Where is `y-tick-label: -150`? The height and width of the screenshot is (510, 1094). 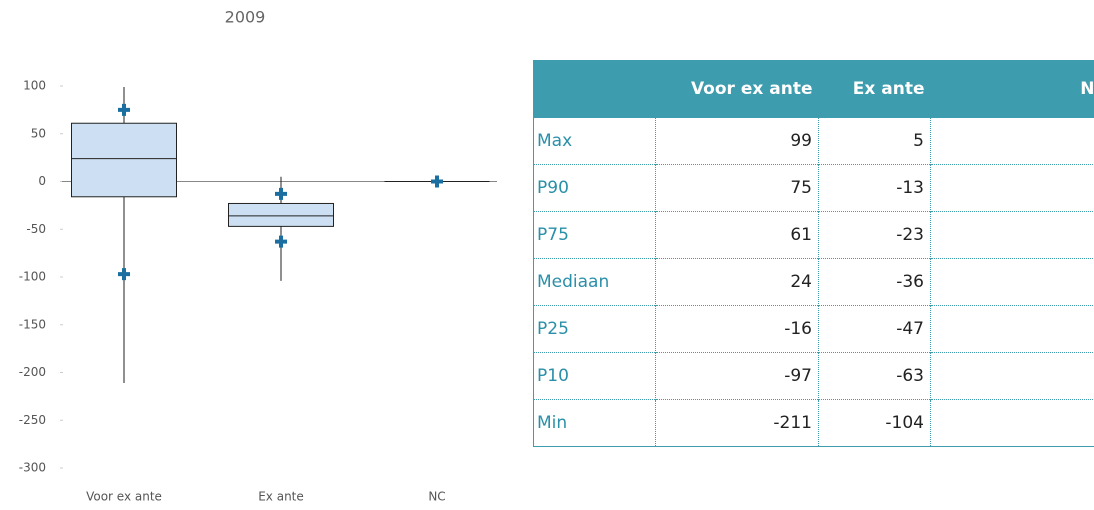 y-tick-label: -150 is located at coordinates (32, 324).